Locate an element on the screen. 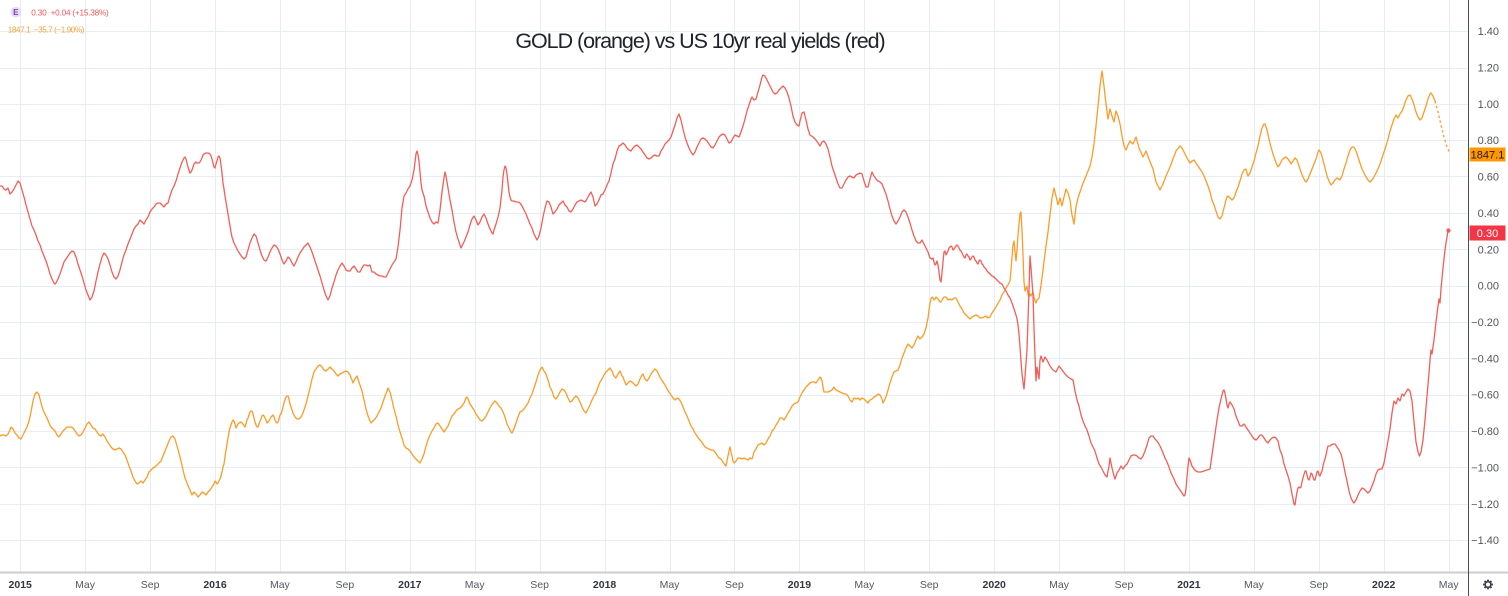  svg-text: 2015 is located at coordinates (21, 585).